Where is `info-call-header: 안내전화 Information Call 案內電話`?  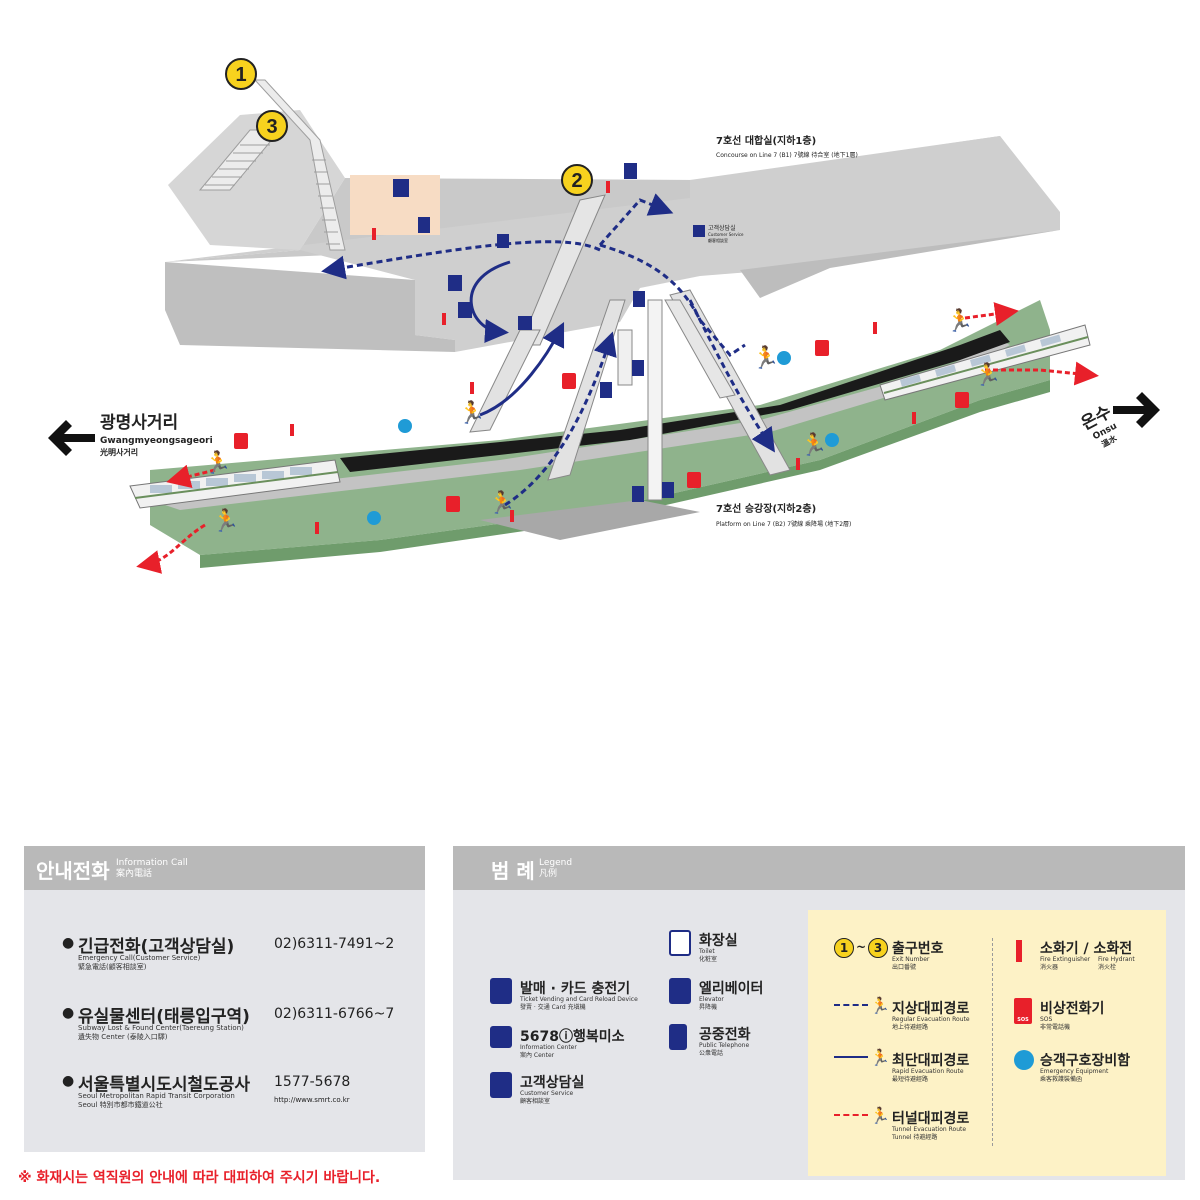 info-call-header: 안내전화 Information Call 案內電話 is located at coordinates (224, 868).